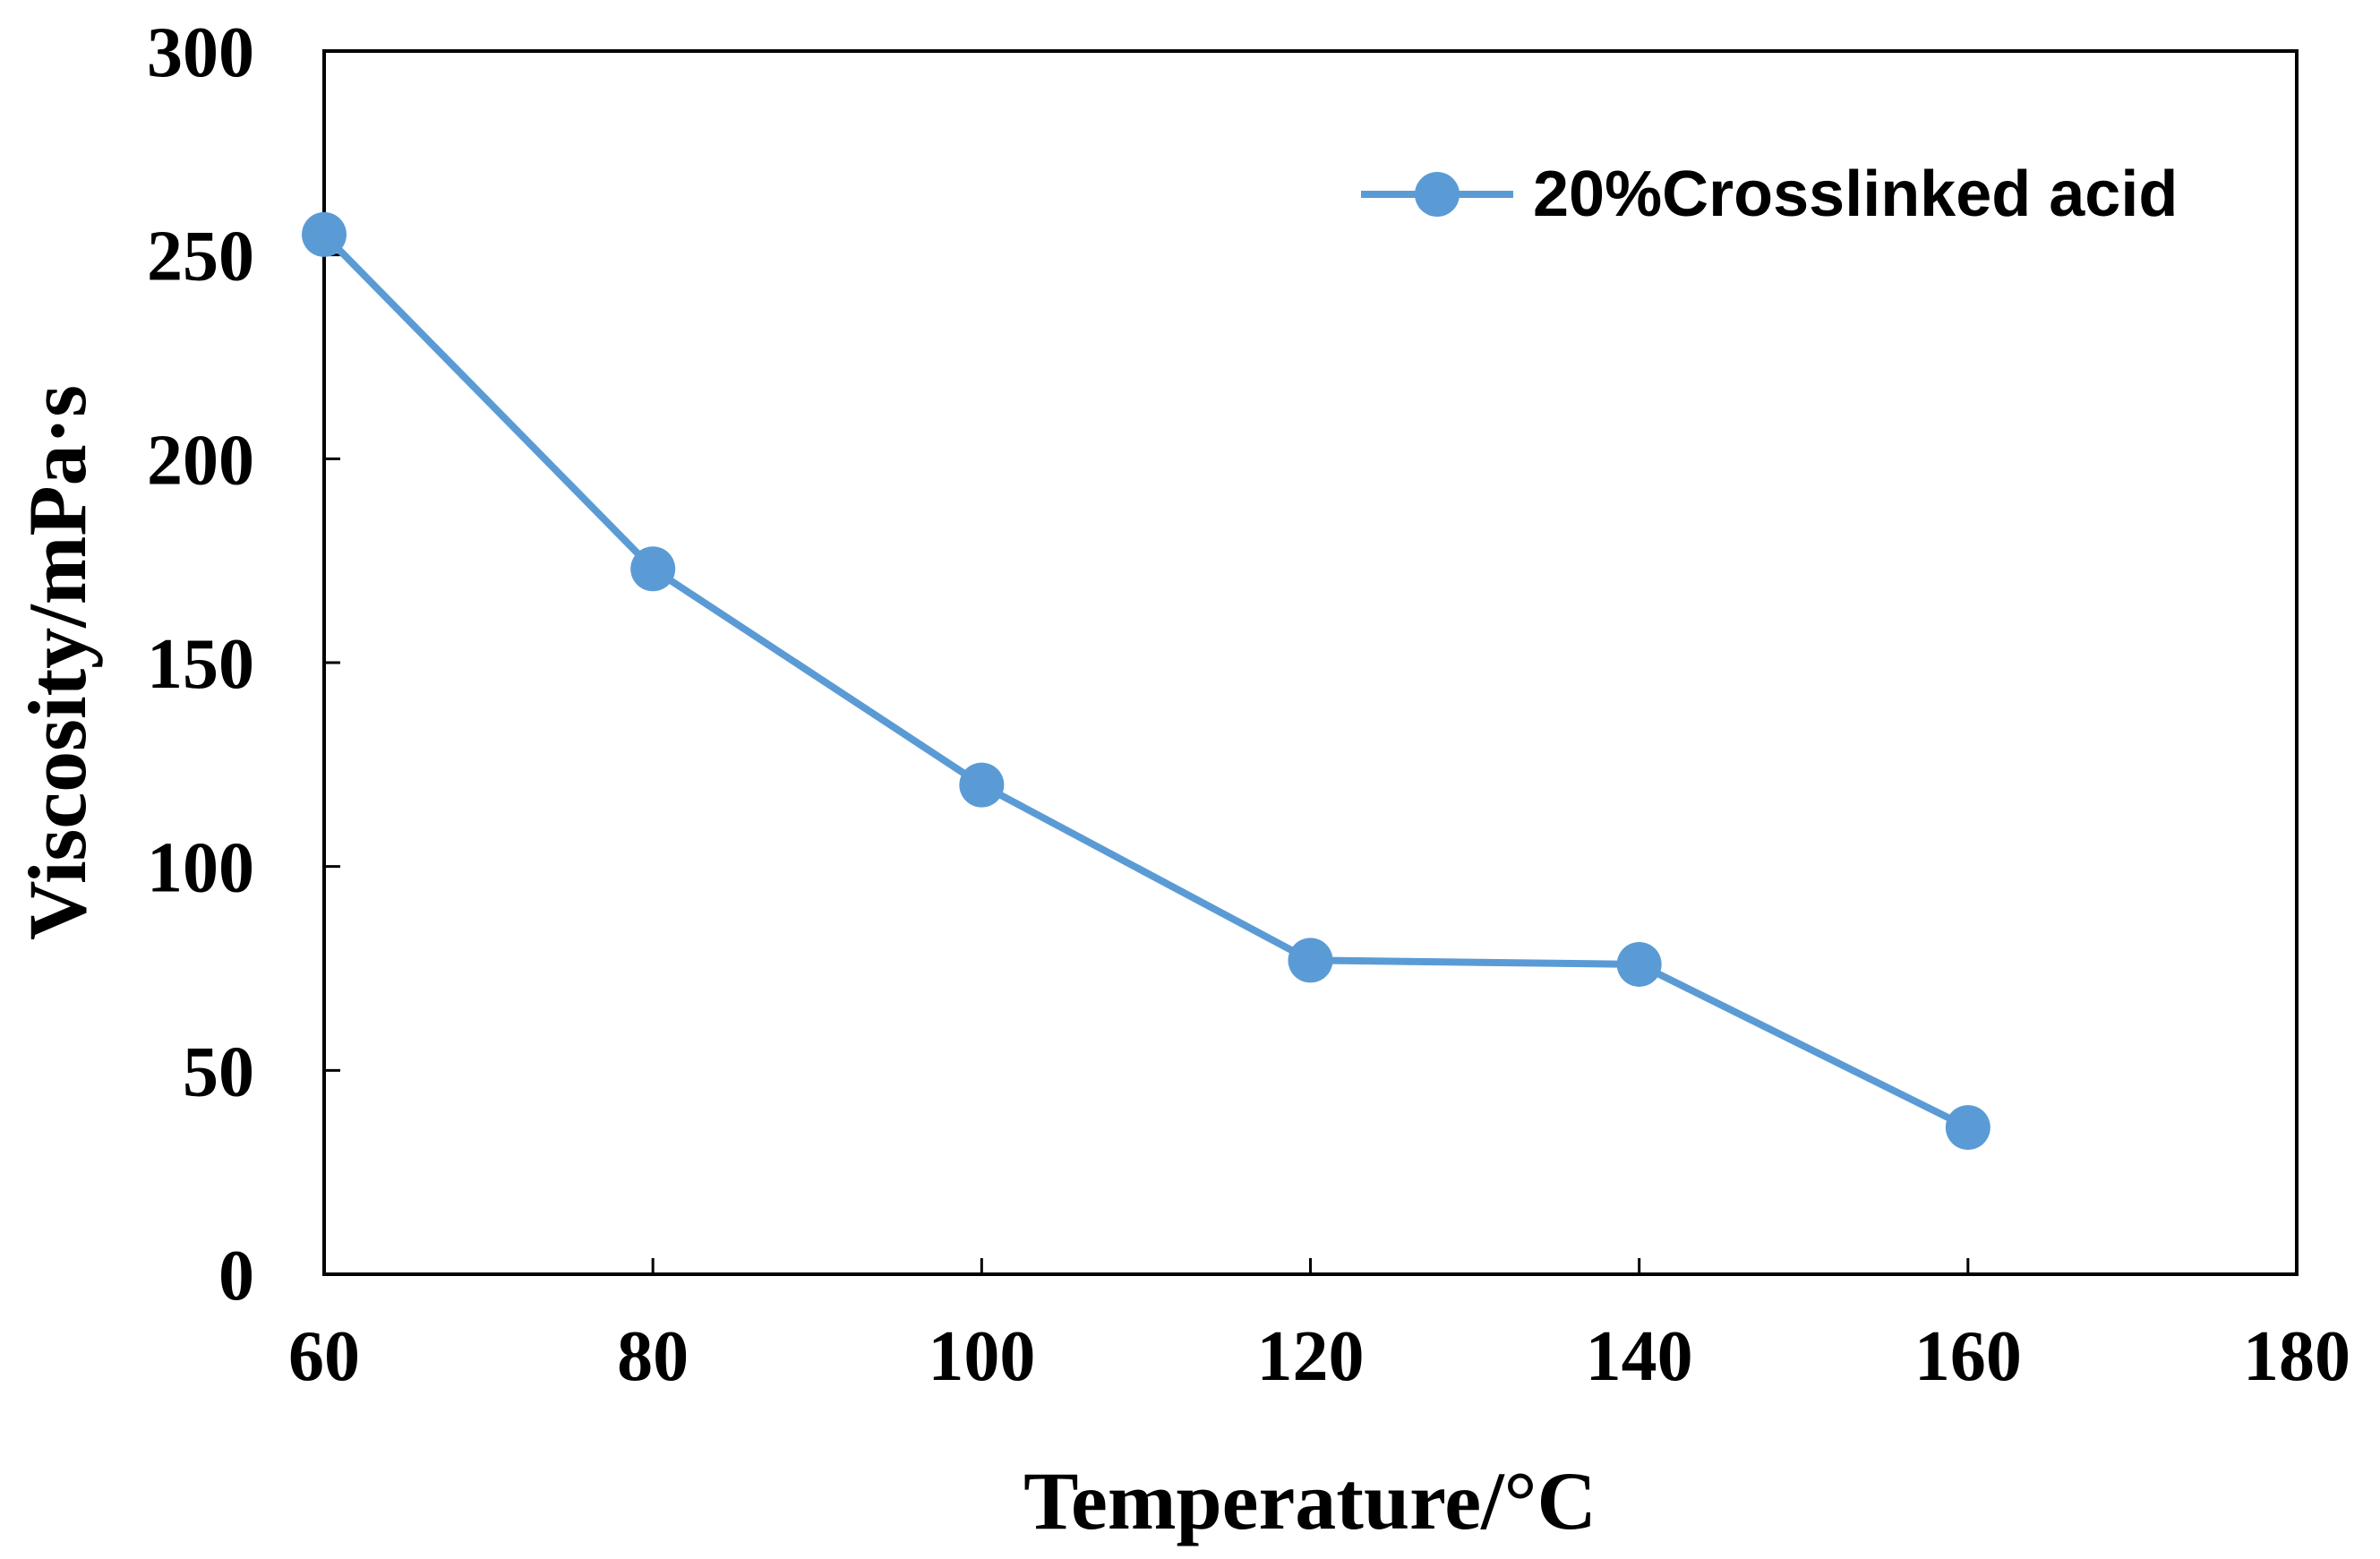 The image size is (2380, 1559). Describe the element at coordinates (1856, 194) in the screenshot. I see `legend-label: 20%Crosslinked acid` at that location.